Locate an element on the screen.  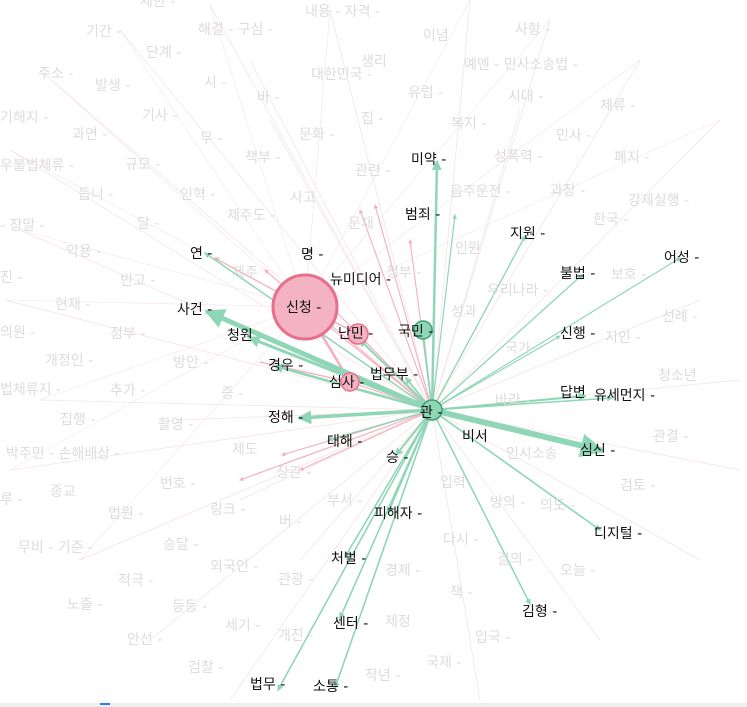
bottom-scrollbar is located at coordinates (373, 705).